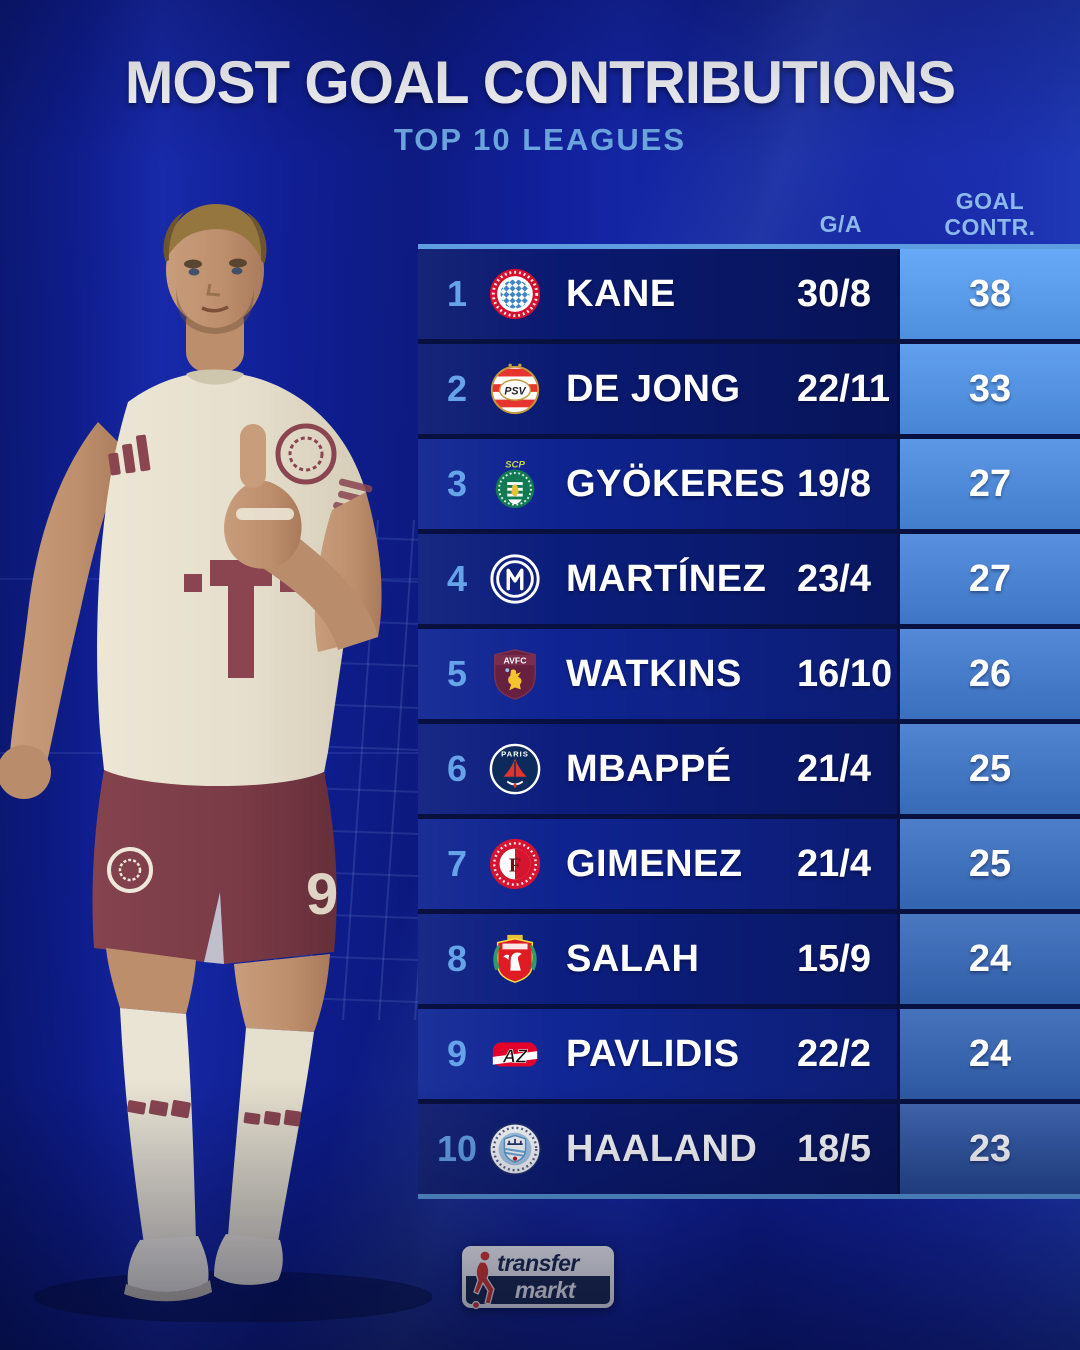 The height and width of the screenshot is (1350, 1080). What do you see at coordinates (749, 769) in the screenshot?
I see `table-row: 6 PARIS MBAPPÉ 21/4 25` at bounding box center [749, 769].